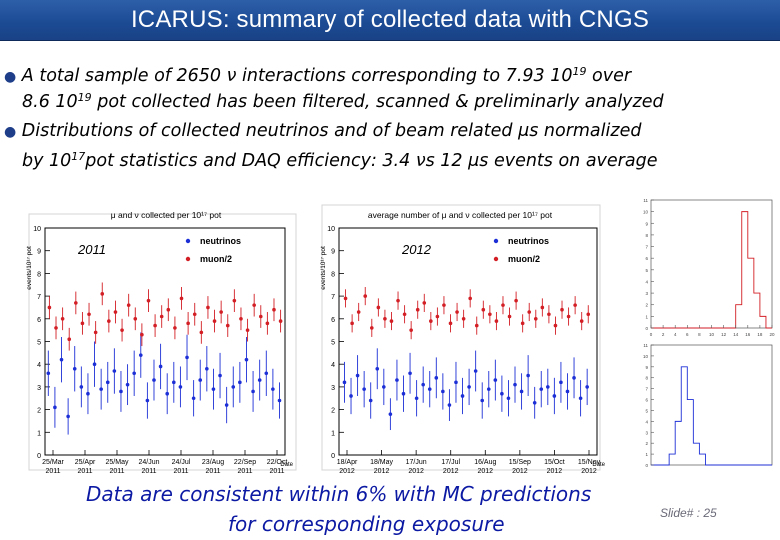  I want to click on x-tick-label: 16/Aug, so click(485, 462).